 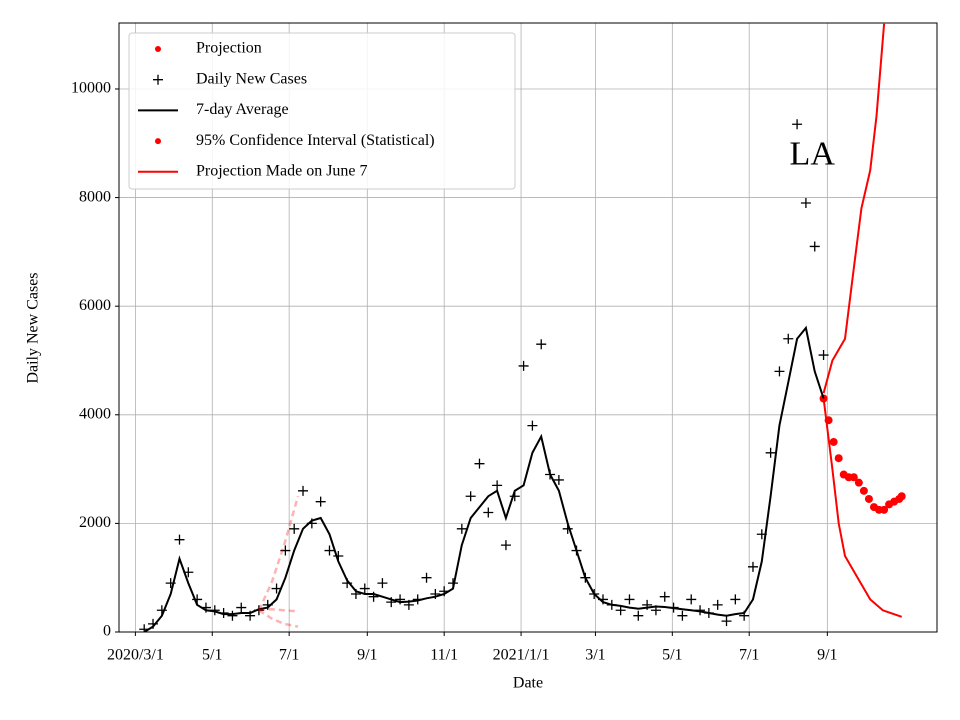 I want to click on y-tick-label: 8000, so click(x=95, y=196).